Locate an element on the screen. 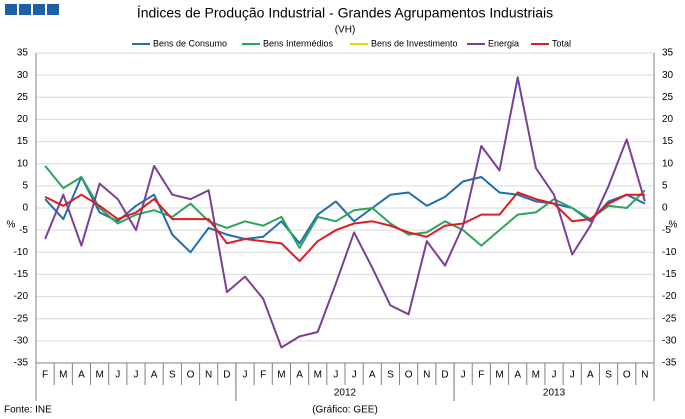 The width and height of the screenshot is (685, 419). y2-tick-label: -10 is located at coordinates (669, 252).